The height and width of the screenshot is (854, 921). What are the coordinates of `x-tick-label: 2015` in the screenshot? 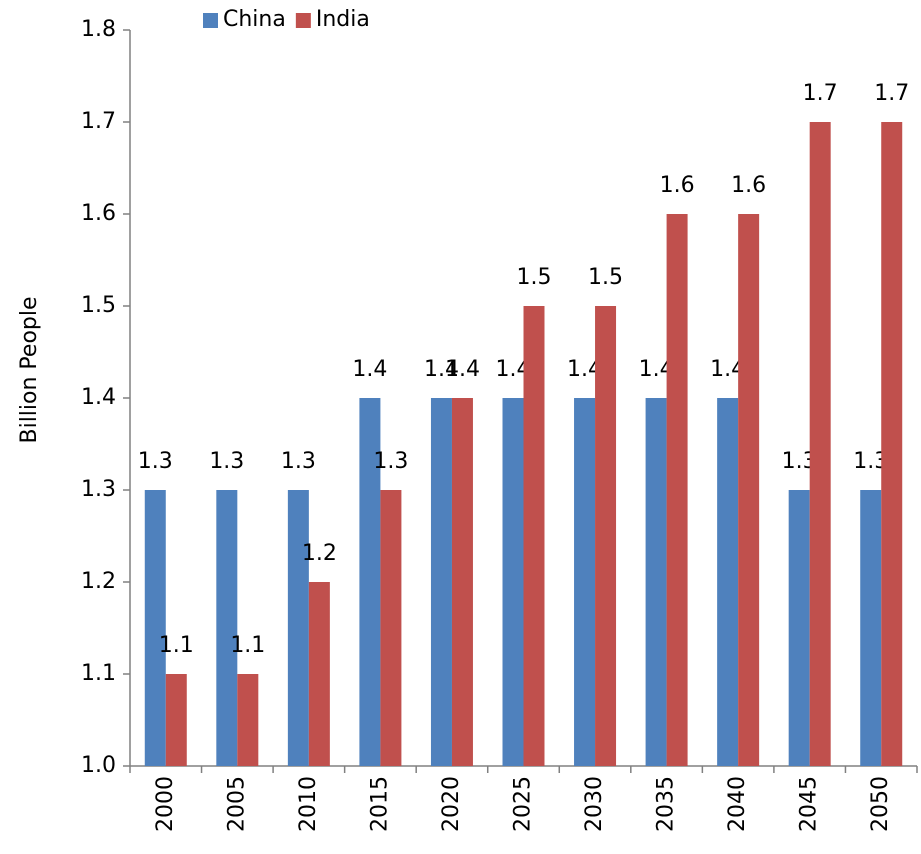 It's located at (379, 804).